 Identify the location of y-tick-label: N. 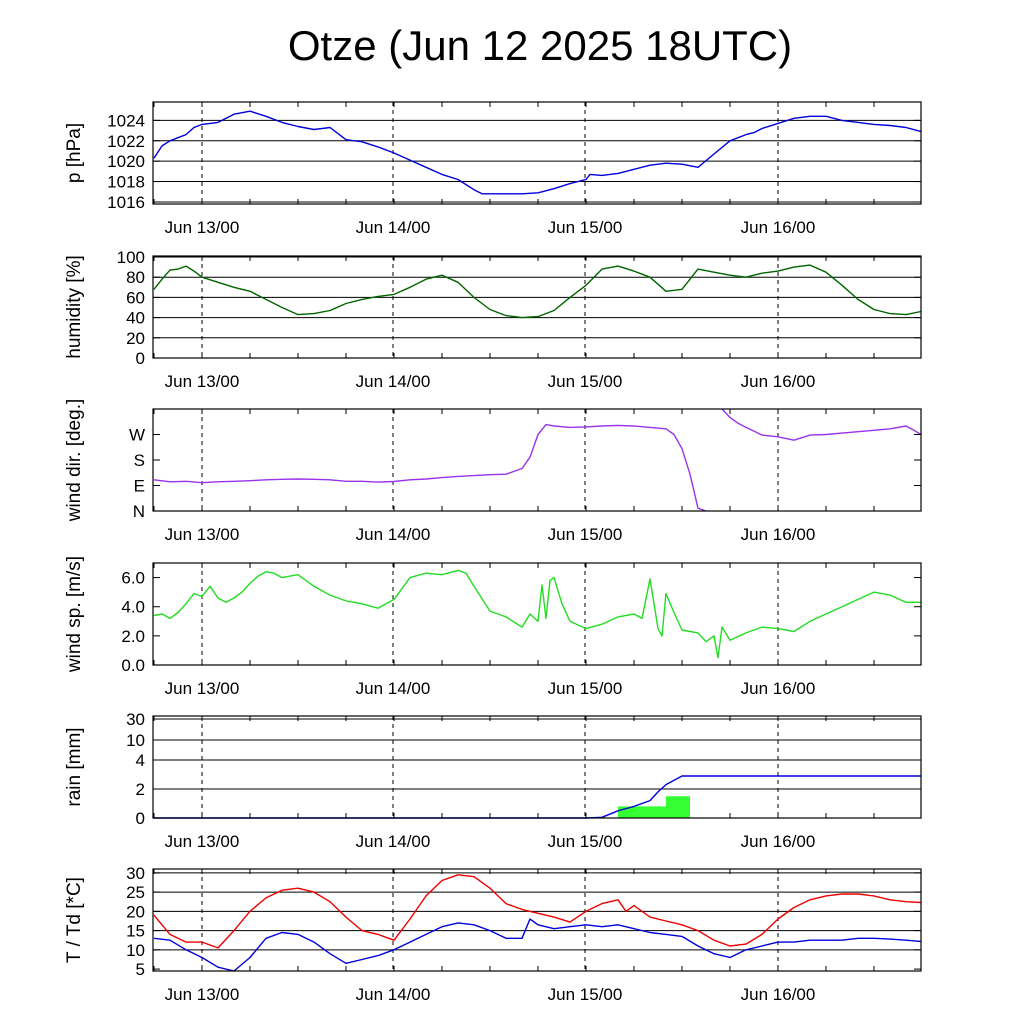
(139, 511).